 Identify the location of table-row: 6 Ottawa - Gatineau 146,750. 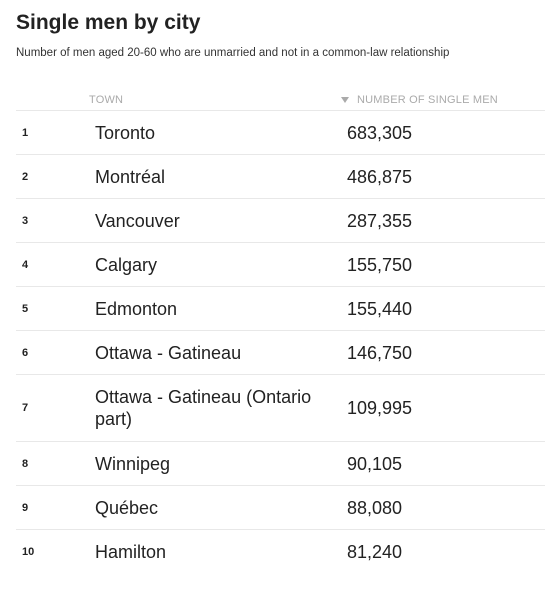
(280, 353).